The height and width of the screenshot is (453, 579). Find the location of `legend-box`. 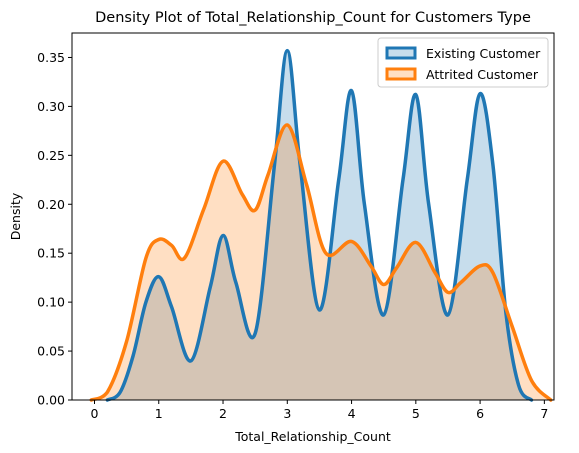

legend-box is located at coordinates (463, 62).